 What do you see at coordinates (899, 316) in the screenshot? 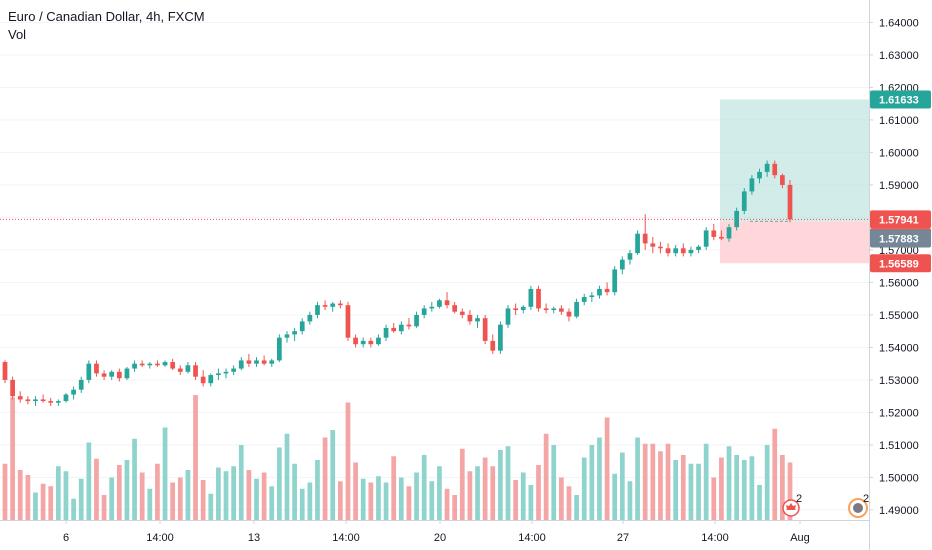
I see `price-tick-label: 1.55000` at bounding box center [899, 316].